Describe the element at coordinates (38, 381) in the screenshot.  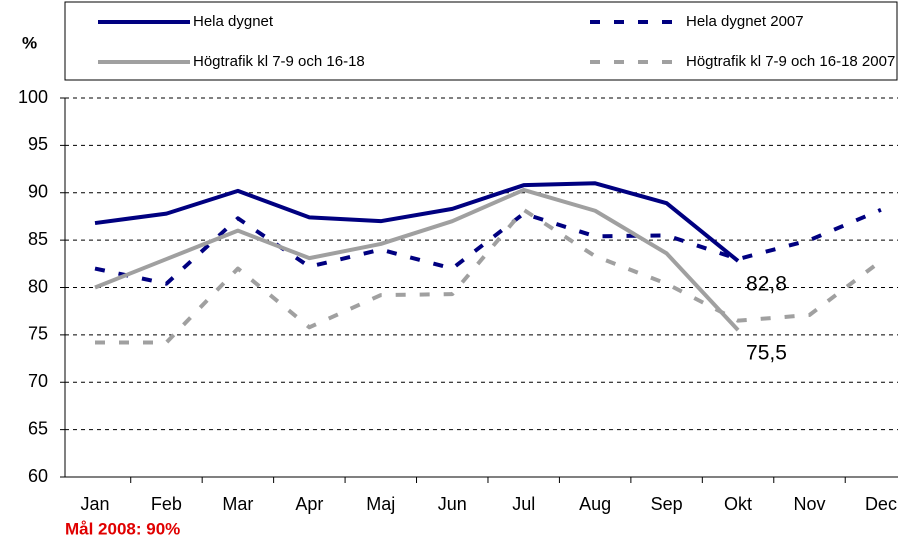
I see `y-tick-label: 70` at that location.